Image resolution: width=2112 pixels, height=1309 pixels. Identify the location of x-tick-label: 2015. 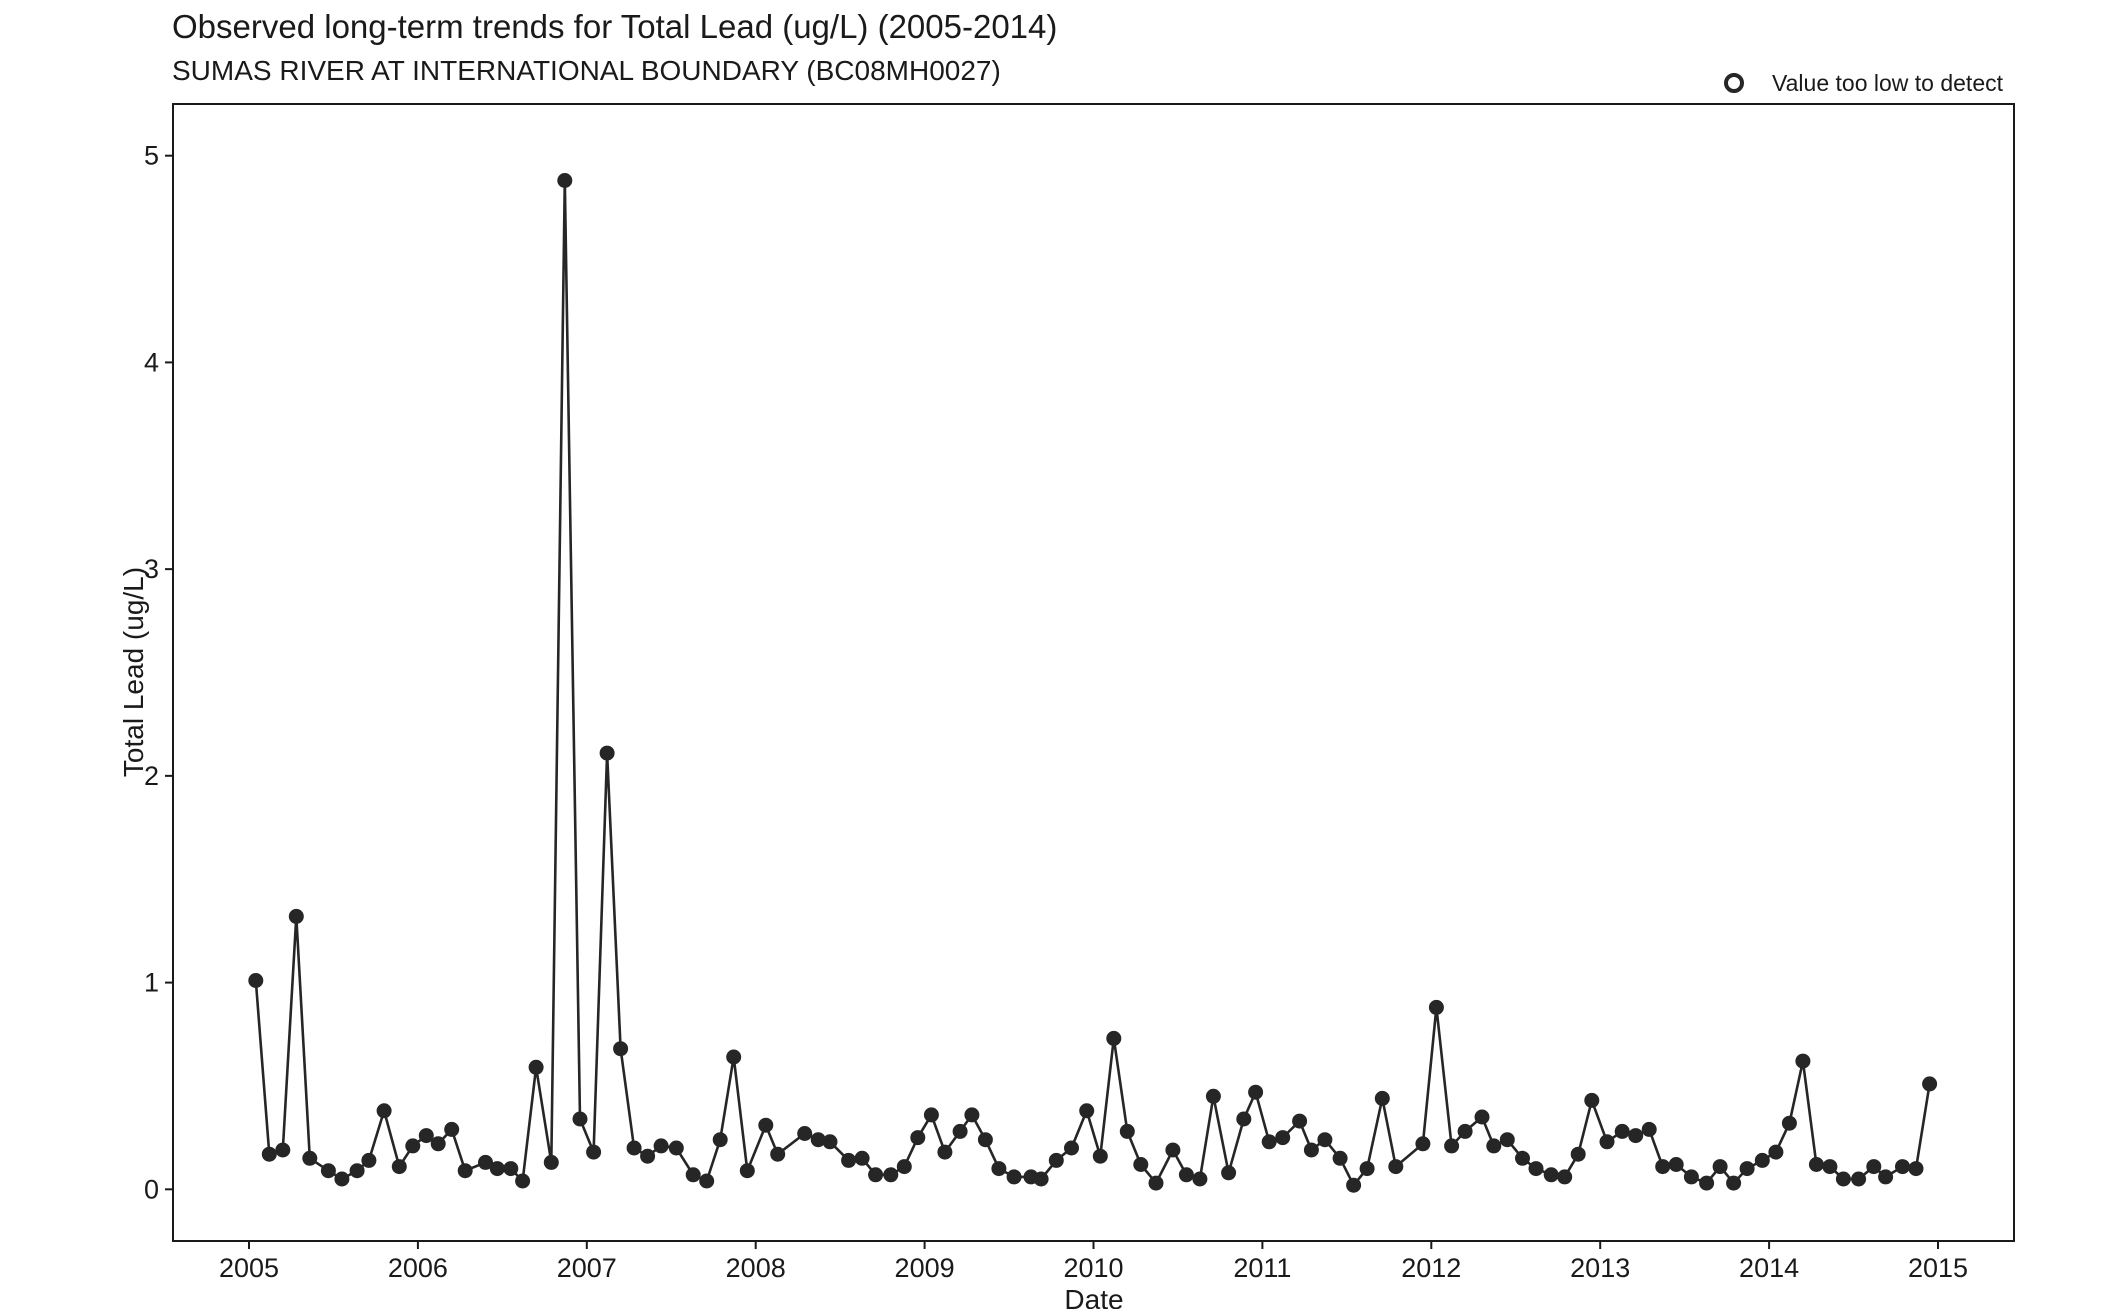
(1938, 1268).